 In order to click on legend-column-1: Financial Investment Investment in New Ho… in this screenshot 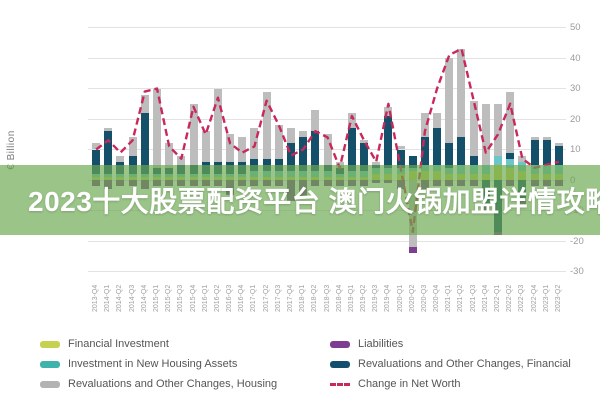, I will do `click(185, 364)`.